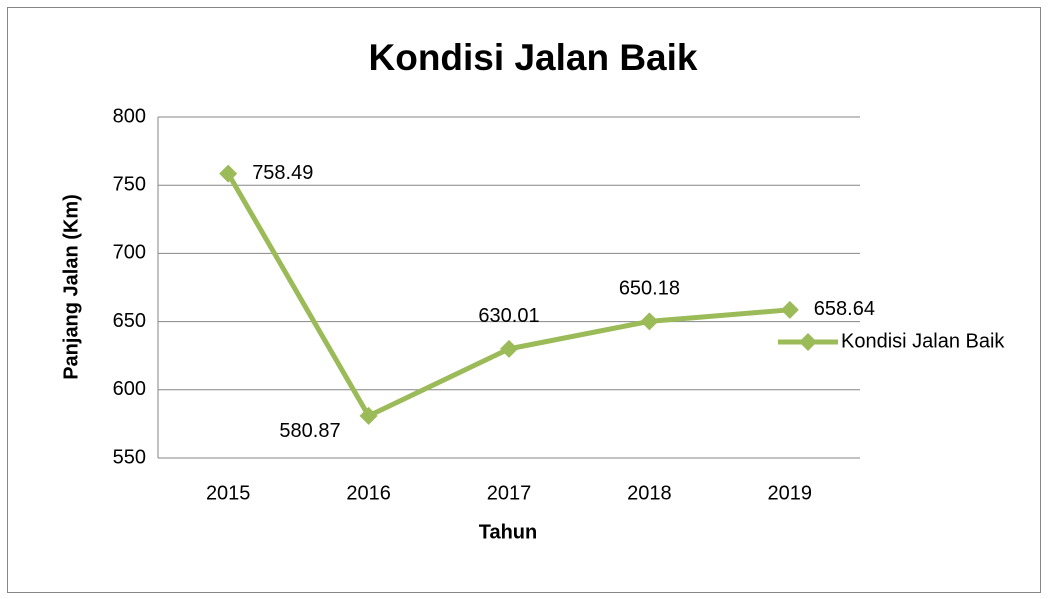 The height and width of the screenshot is (599, 1048). What do you see at coordinates (649, 493) in the screenshot?
I see `x-tick-label: 2018` at bounding box center [649, 493].